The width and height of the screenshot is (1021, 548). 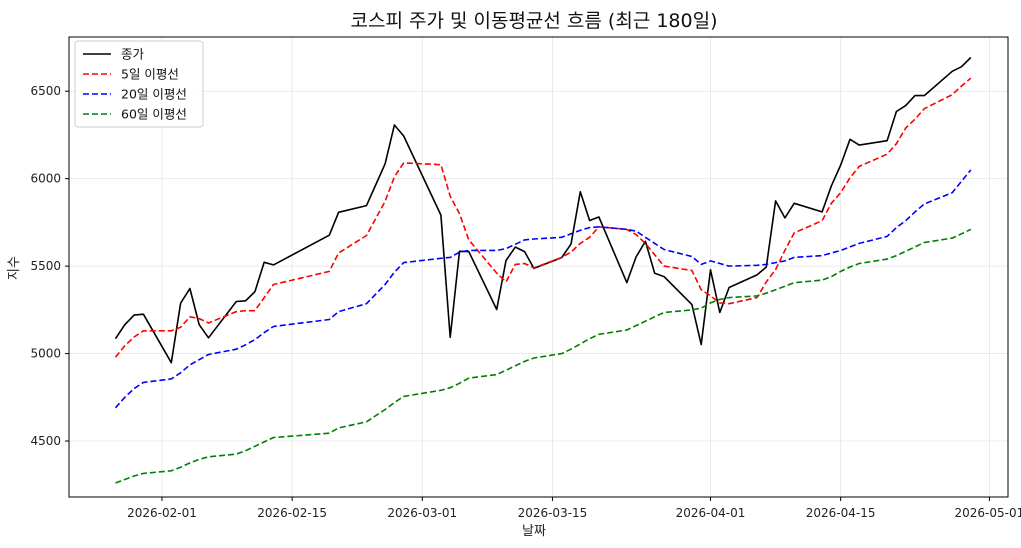 What do you see at coordinates (14, 268) in the screenshot?
I see `y-axis-label: 지수` at bounding box center [14, 268].